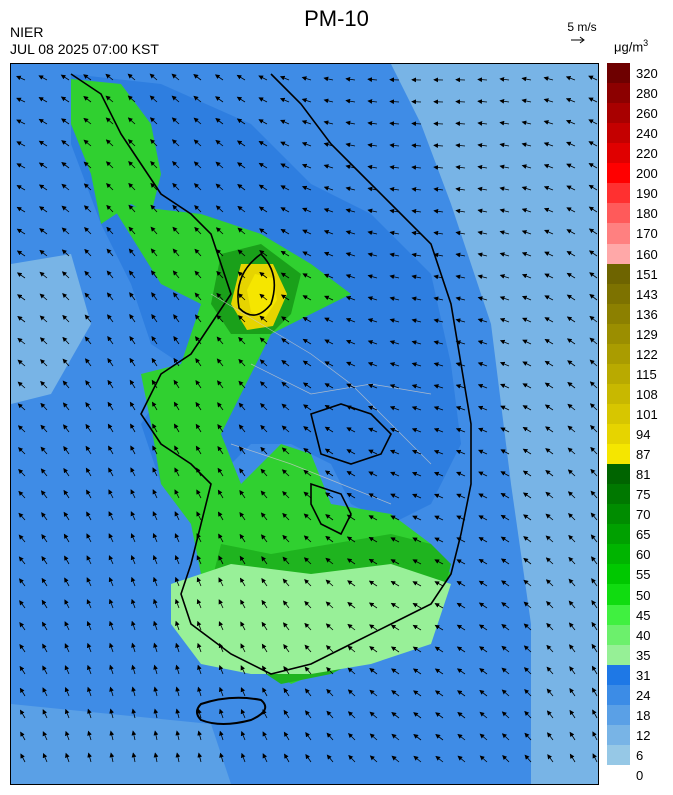  I want to click on northwest-green-field, so click(116, 151).